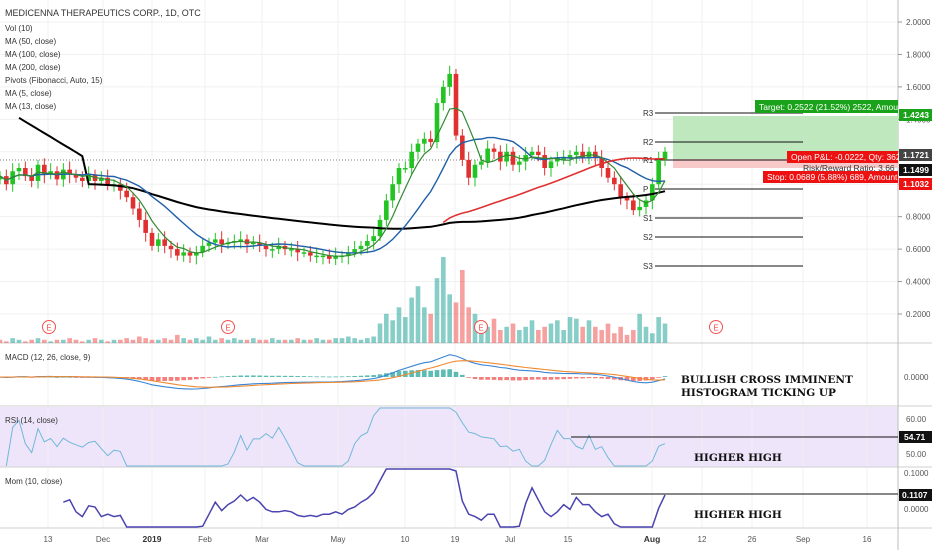 This screenshot has height=550, width=932. I want to click on stop-label: Stop: 0.0689 (5.88%) 689, Amount, so click(832, 177).